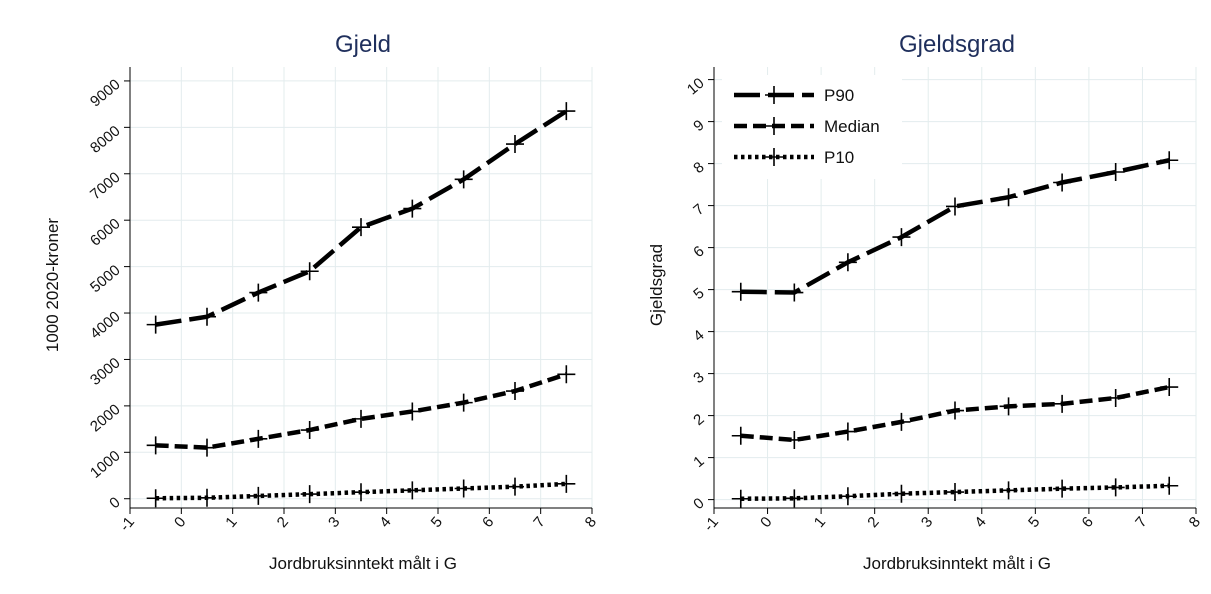 The width and height of the screenshot is (1211, 594). I want to click on y-tick-label: 1, so click(698, 462).